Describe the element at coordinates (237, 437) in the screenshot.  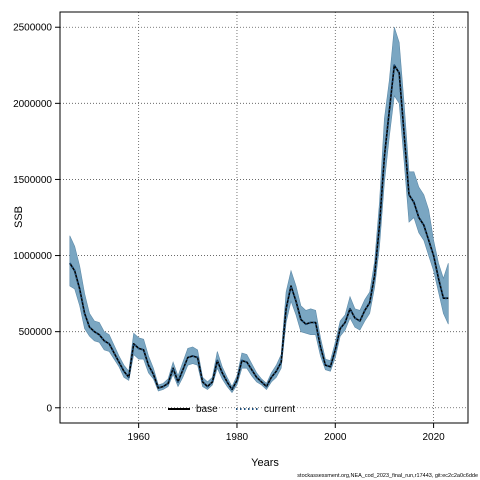
I see `x-tick-label: 1980` at that location.